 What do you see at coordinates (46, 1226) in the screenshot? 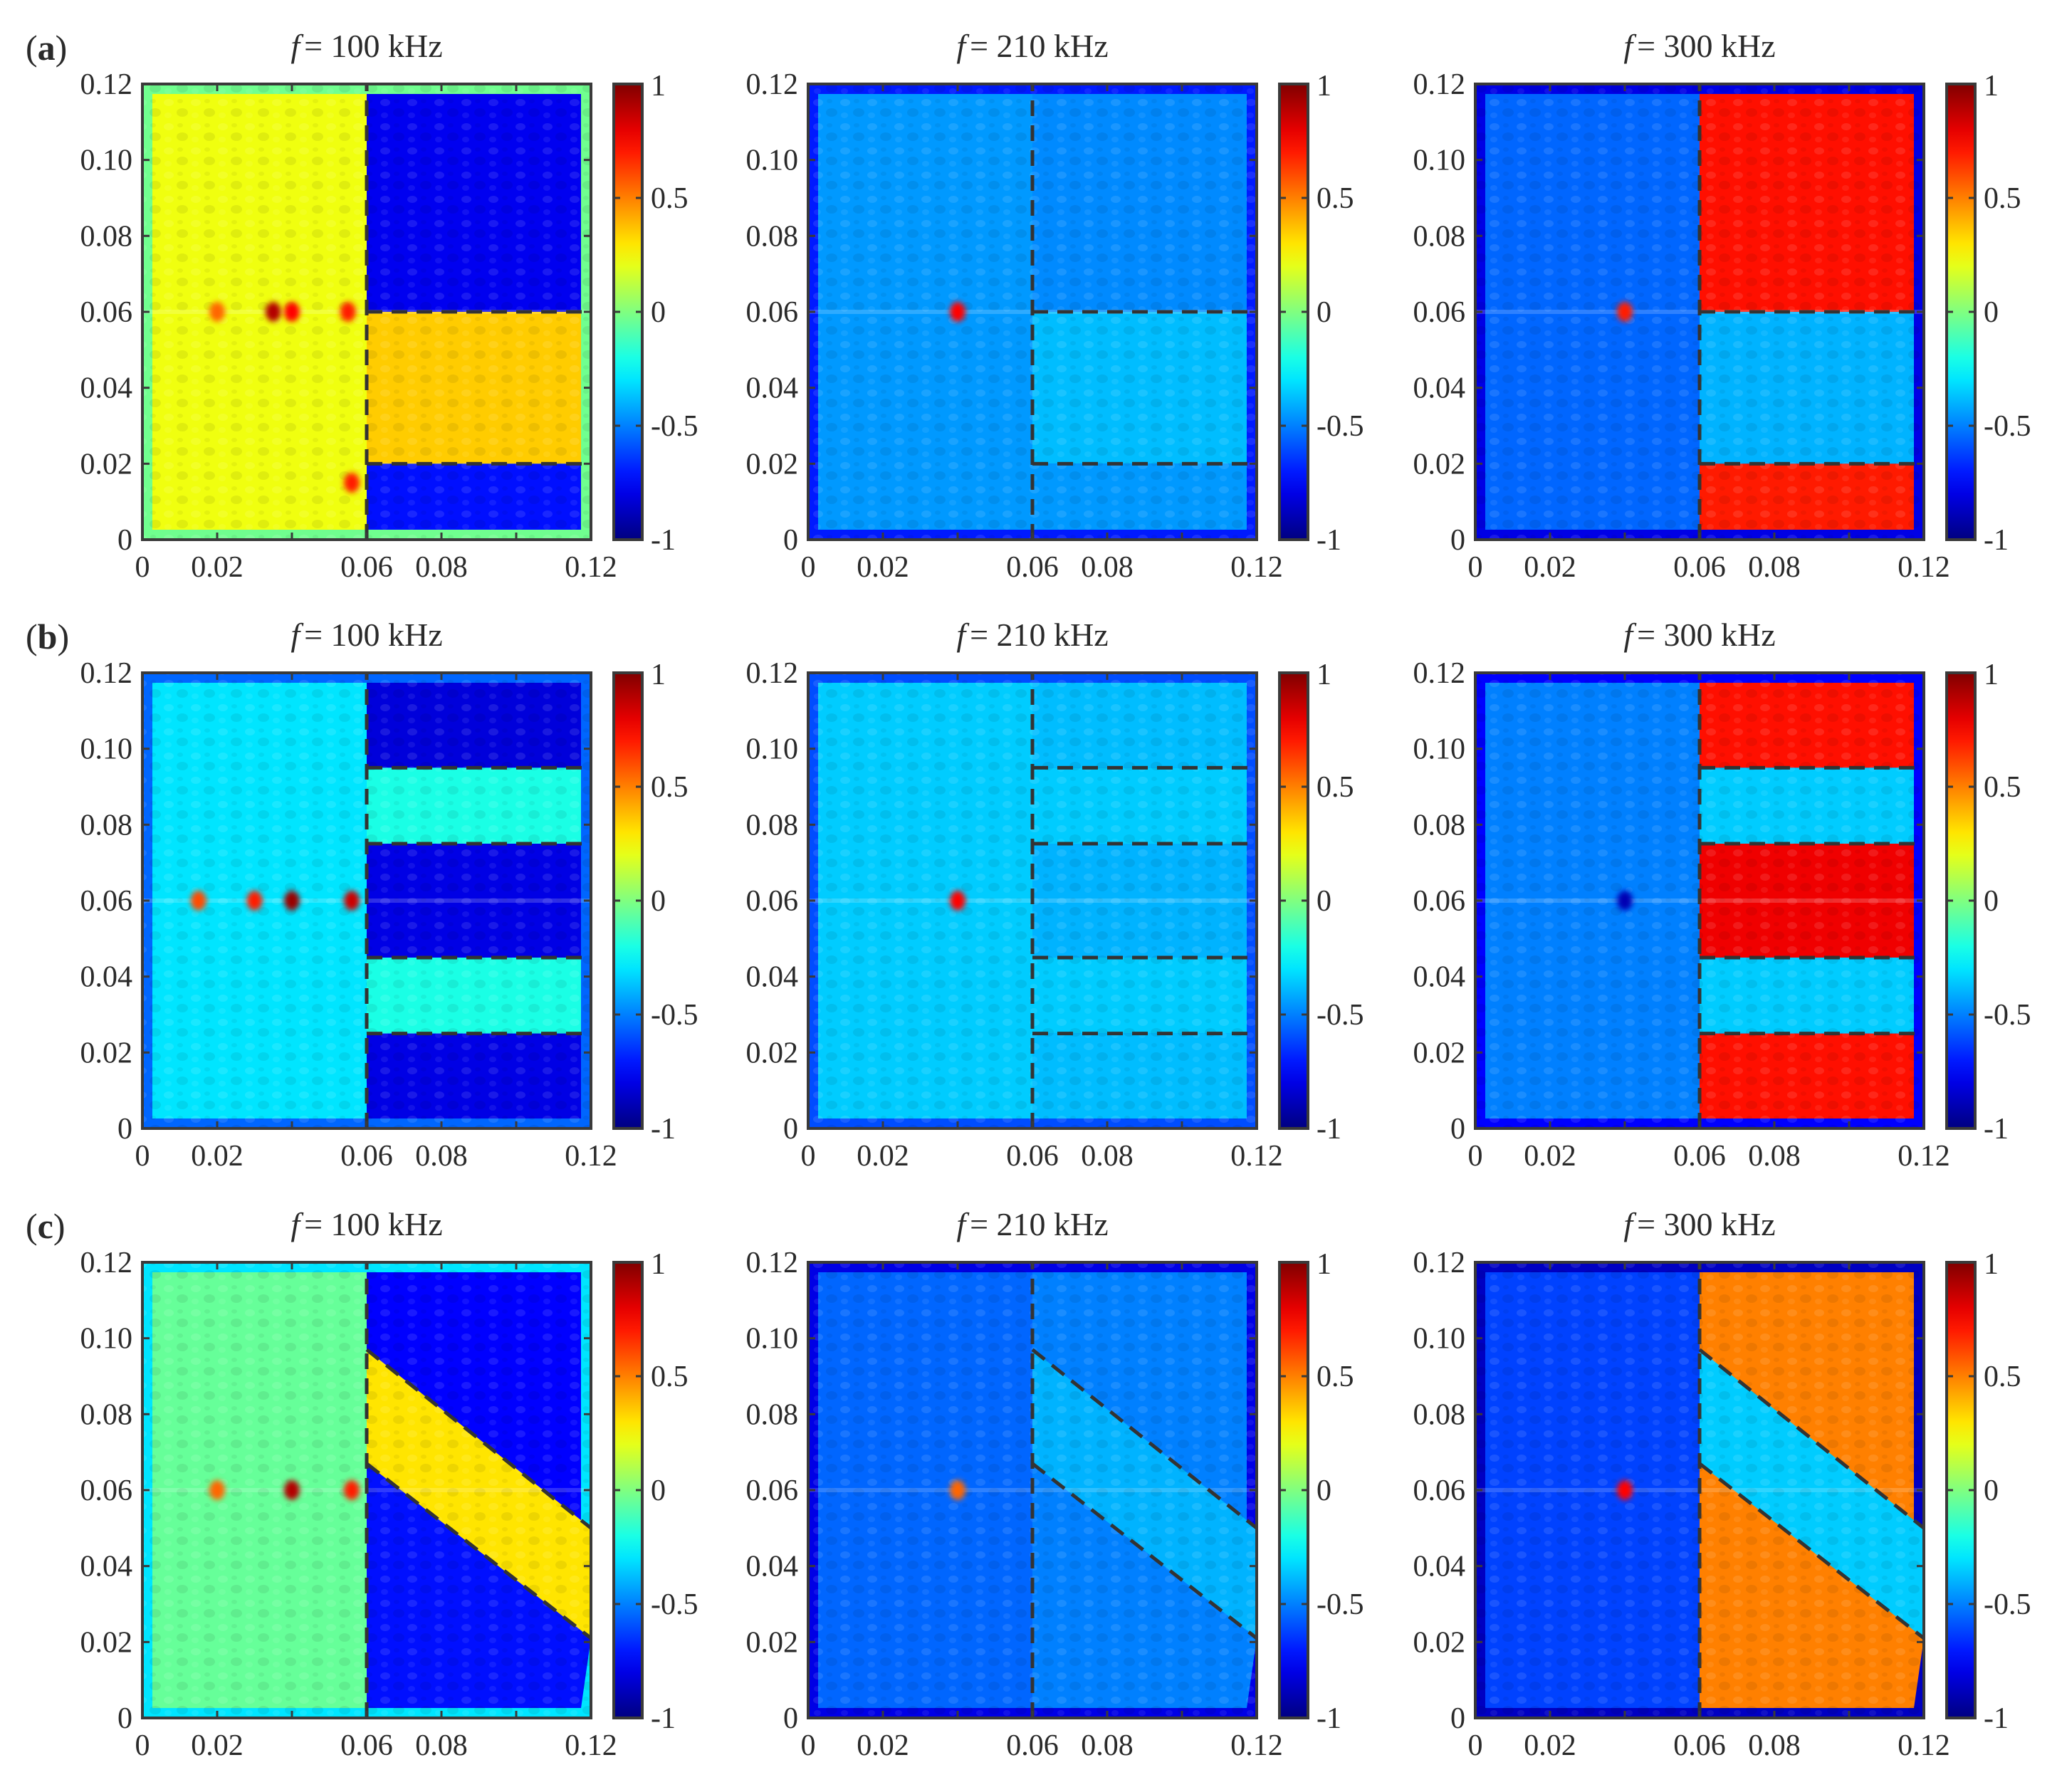
I see `row-label: (c)` at bounding box center [46, 1226].